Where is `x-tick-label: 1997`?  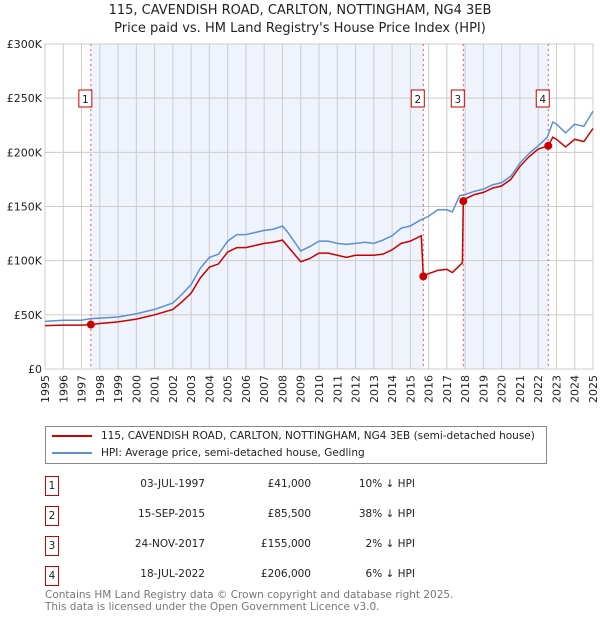 x-tick-label: 1997 is located at coordinates (82, 389).